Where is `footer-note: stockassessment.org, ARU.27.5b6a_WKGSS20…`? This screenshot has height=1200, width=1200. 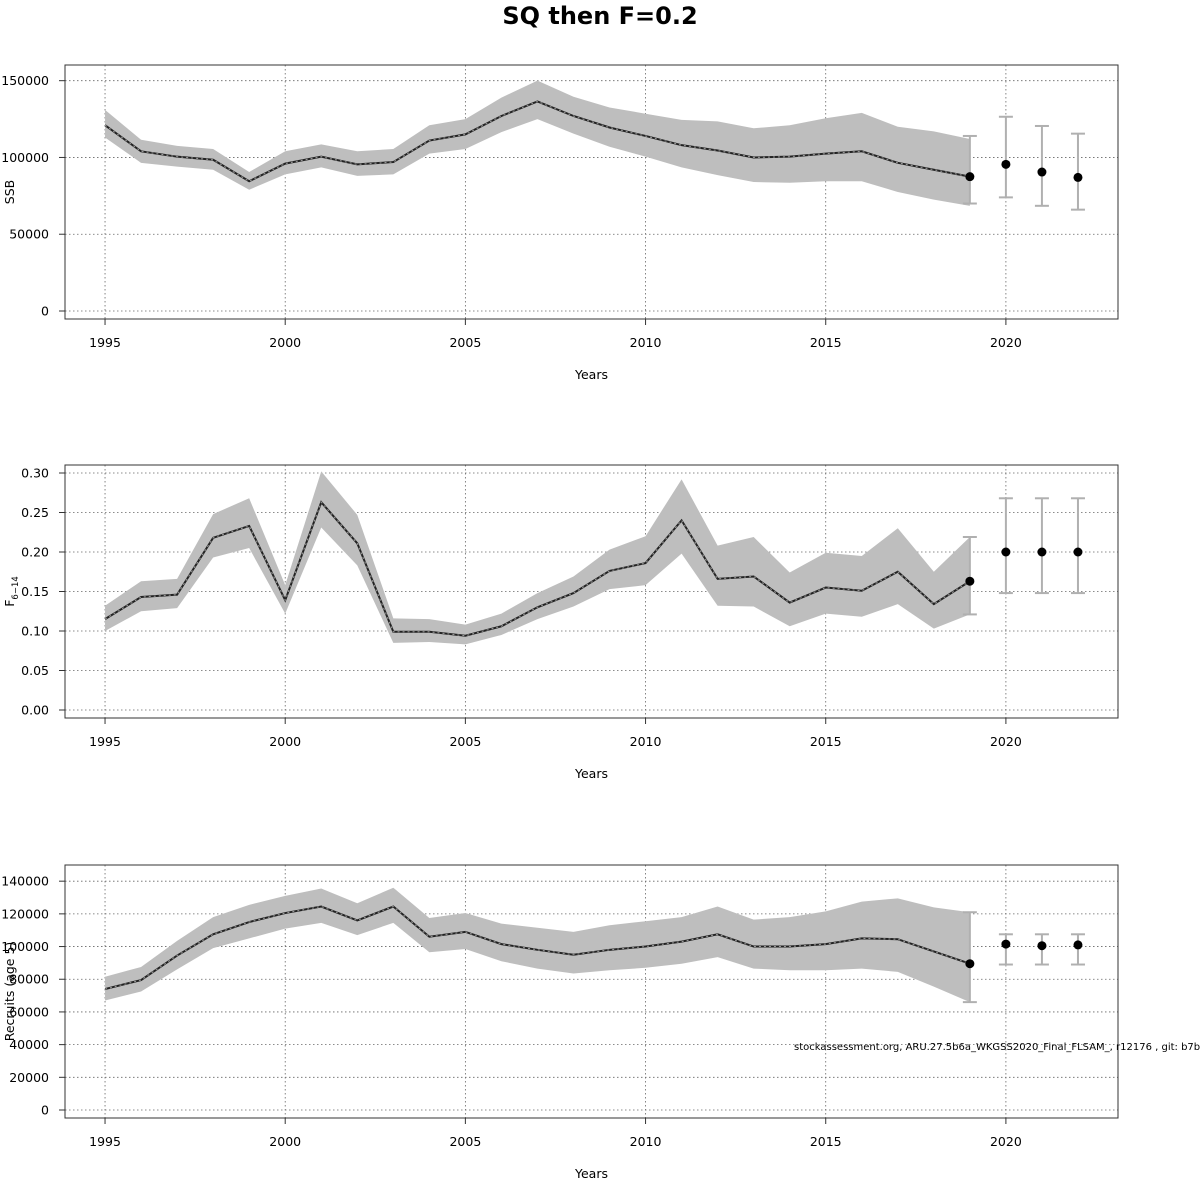
footer-note: stockassessment.org, ARU.27.5b6a_WKGSS20… is located at coordinates (997, 1047).